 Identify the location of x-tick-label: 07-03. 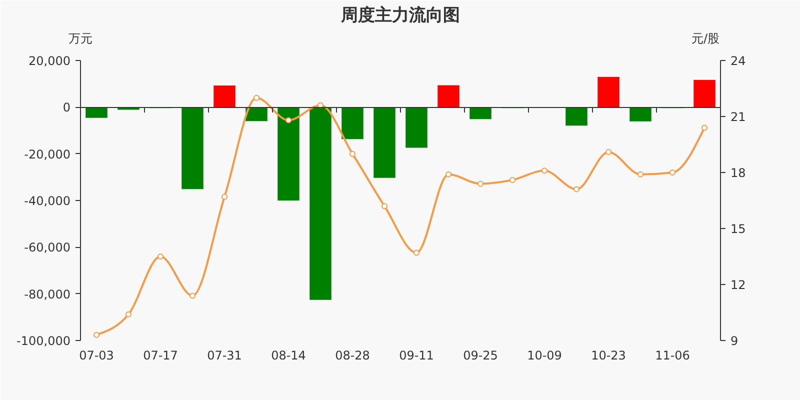
(96, 355).